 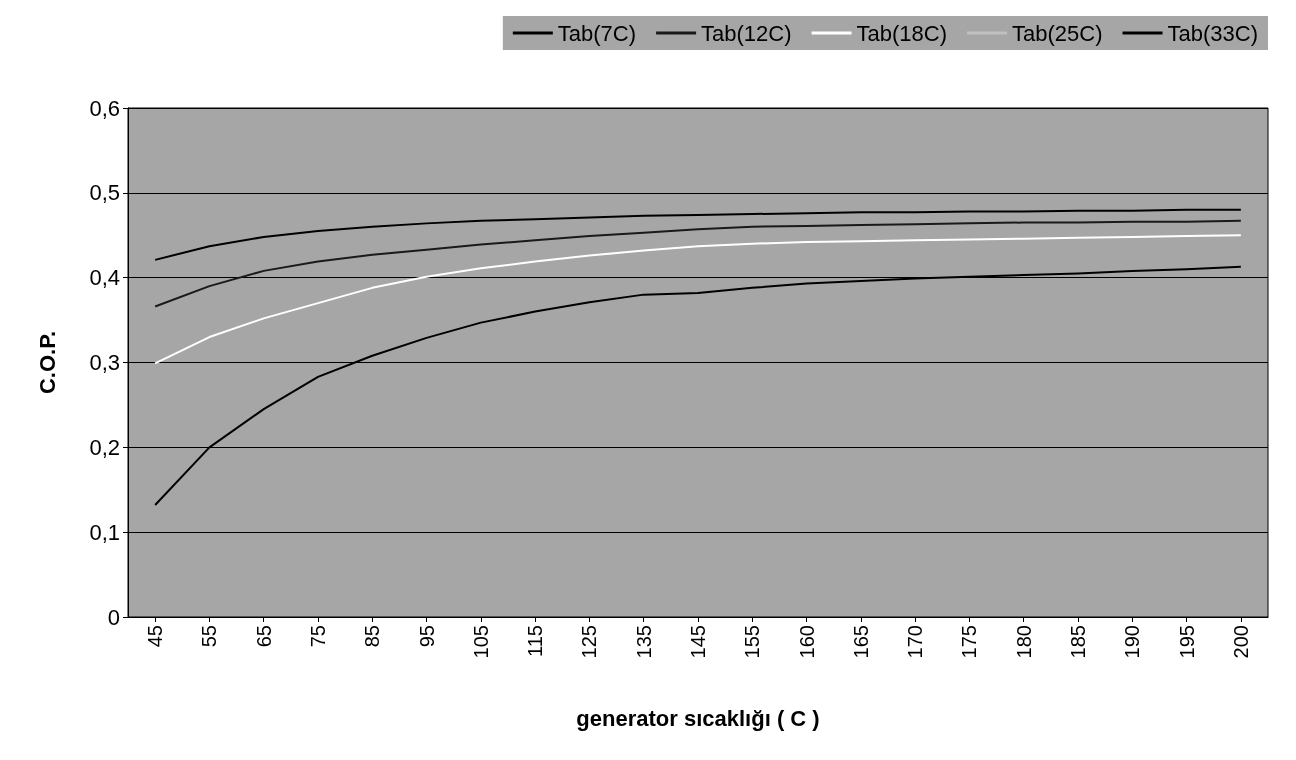 I want to click on x-tick-label: 125, so click(x=589, y=642).